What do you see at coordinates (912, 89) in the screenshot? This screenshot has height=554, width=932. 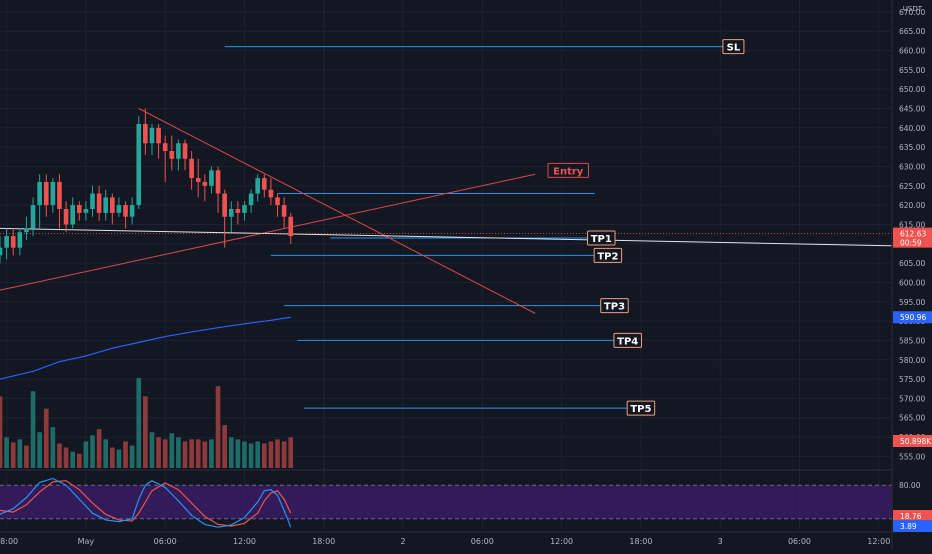 I see `price-tick-label: 650.00` at bounding box center [912, 89].